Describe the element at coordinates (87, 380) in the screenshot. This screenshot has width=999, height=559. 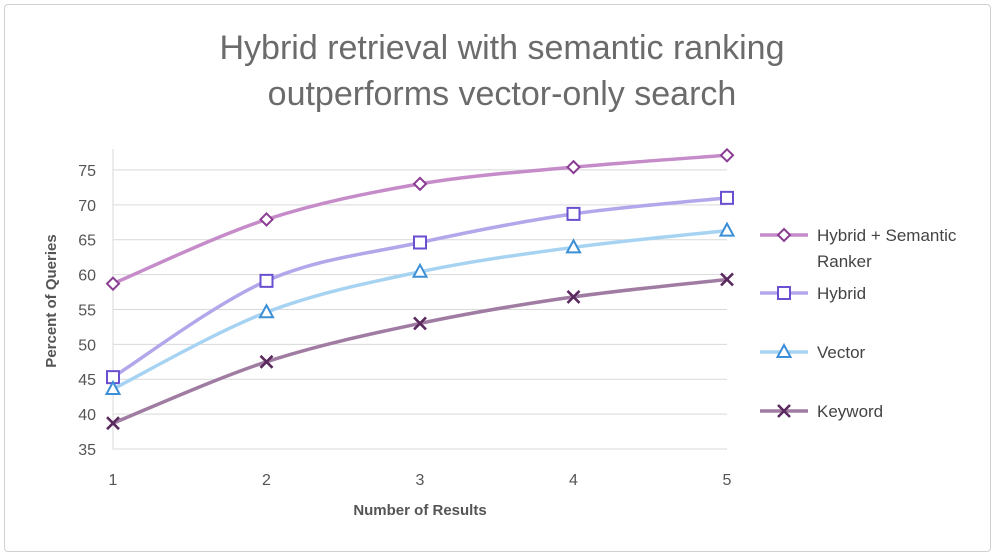
I see `y-tick-label: 45` at that location.